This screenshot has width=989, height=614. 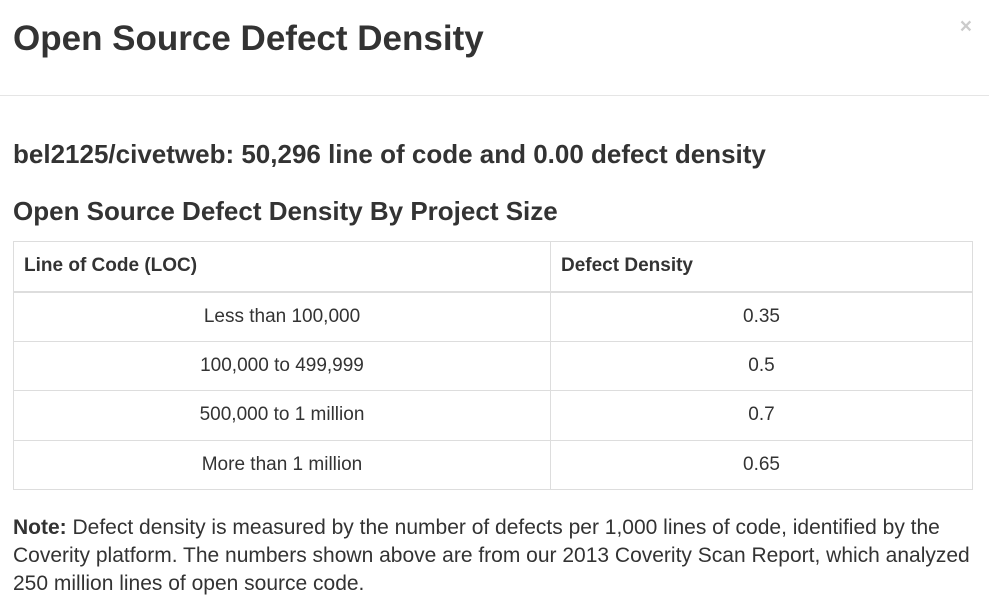 I want to click on density-cell: 0.35, so click(x=761, y=316).